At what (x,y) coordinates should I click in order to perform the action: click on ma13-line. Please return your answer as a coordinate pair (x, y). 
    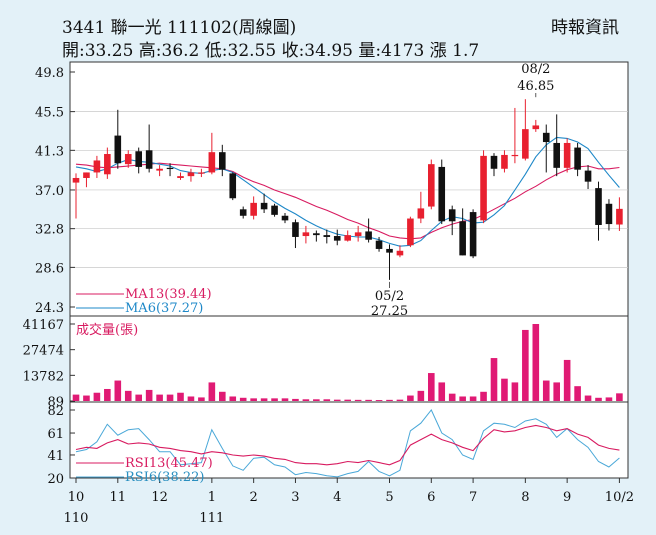
    Looking at the image, I should click on (347, 201).